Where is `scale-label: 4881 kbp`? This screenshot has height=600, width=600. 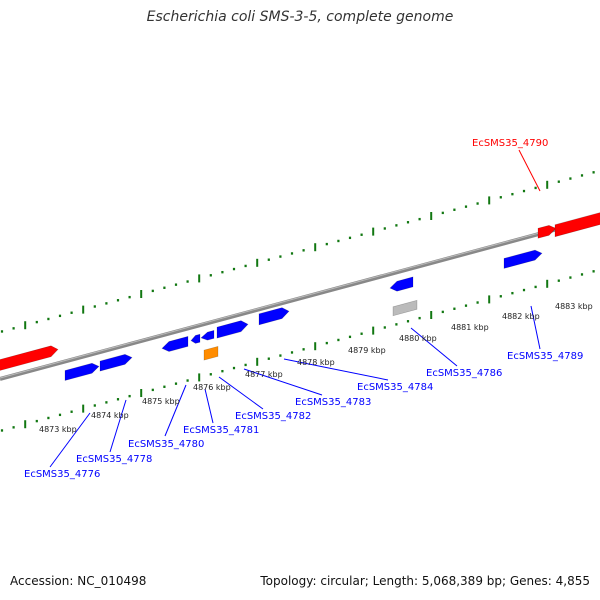 scale-label: 4881 kbp is located at coordinates (470, 327).